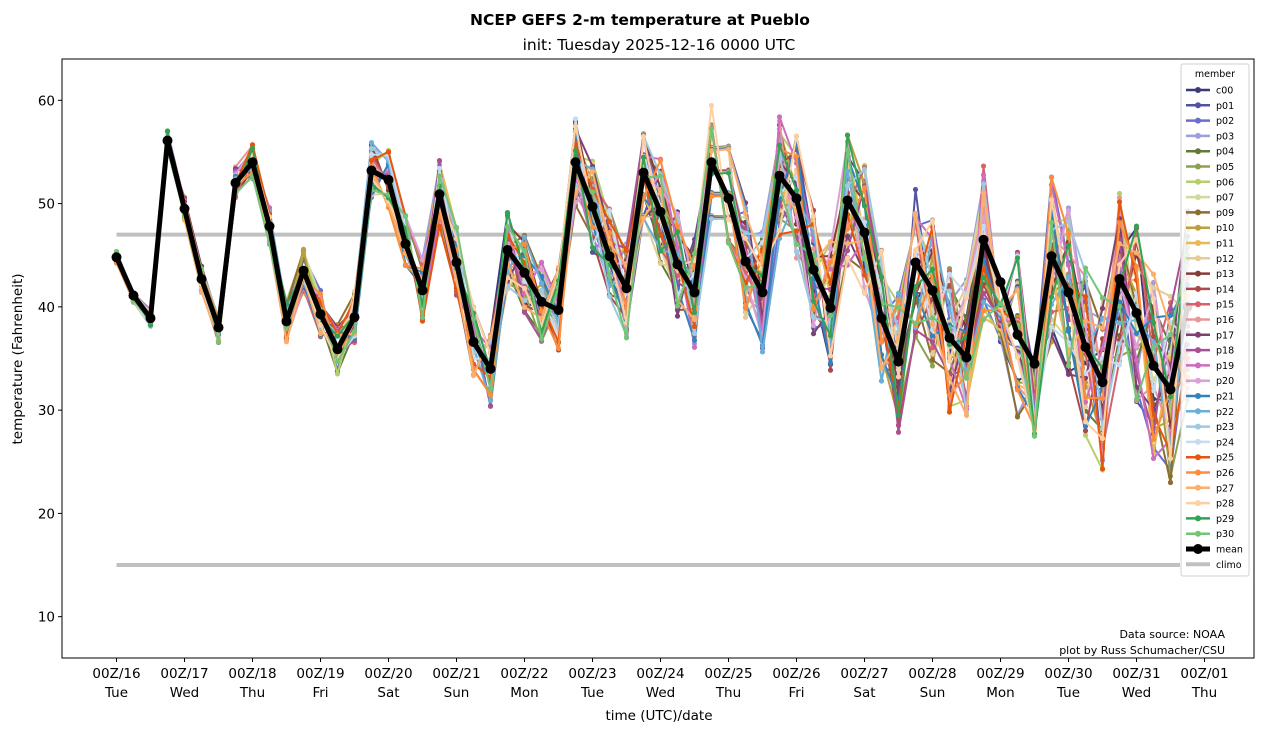 The width and height of the screenshot is (1266, 733). I want to click on legend-item-p23: p23, so click(1210, 427).